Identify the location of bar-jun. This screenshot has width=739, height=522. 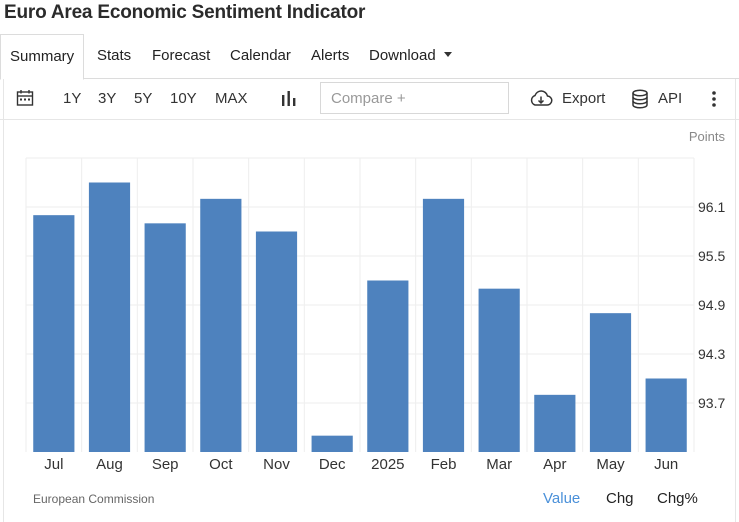
(666, 415).